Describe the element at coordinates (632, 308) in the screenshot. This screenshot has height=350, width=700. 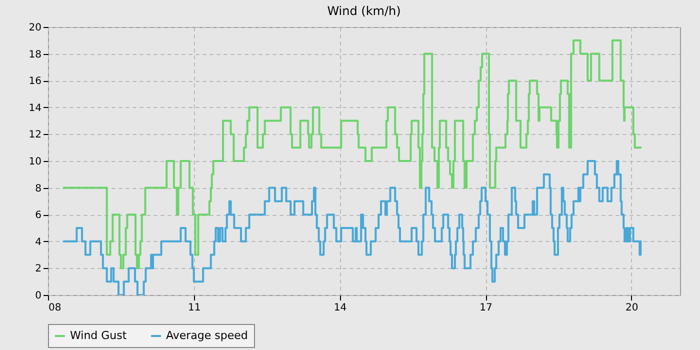
I see `x-tick-label: 20` at that location.